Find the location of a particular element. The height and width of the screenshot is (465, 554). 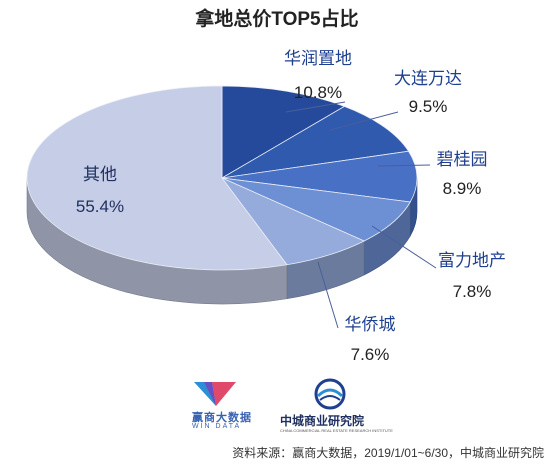

slice-name-5: 其他 is located at coordinates (100, 174).